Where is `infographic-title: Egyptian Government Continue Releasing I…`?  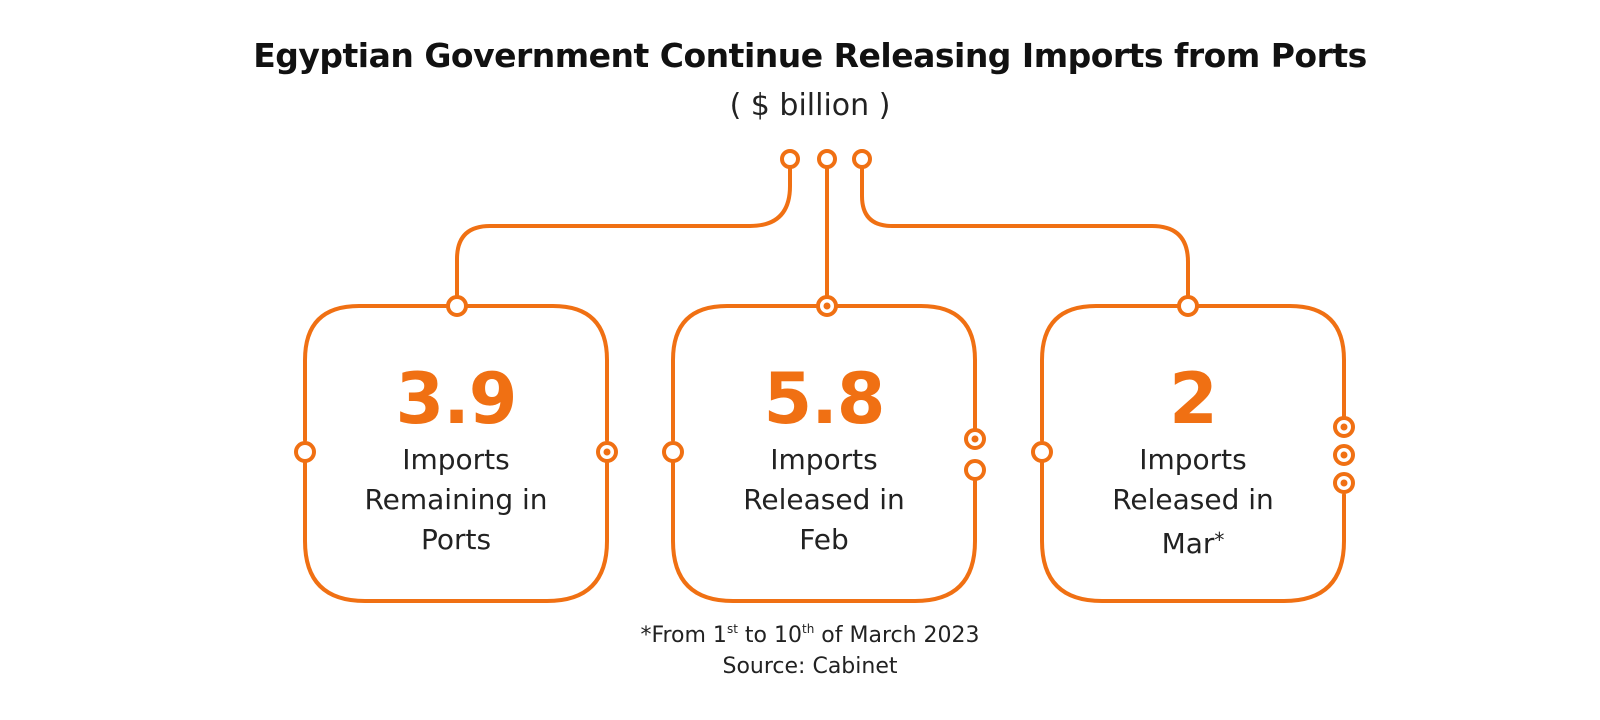 infographic-title: Egyptian Government Continue Releasing I… is located at coordinates (810, 55).